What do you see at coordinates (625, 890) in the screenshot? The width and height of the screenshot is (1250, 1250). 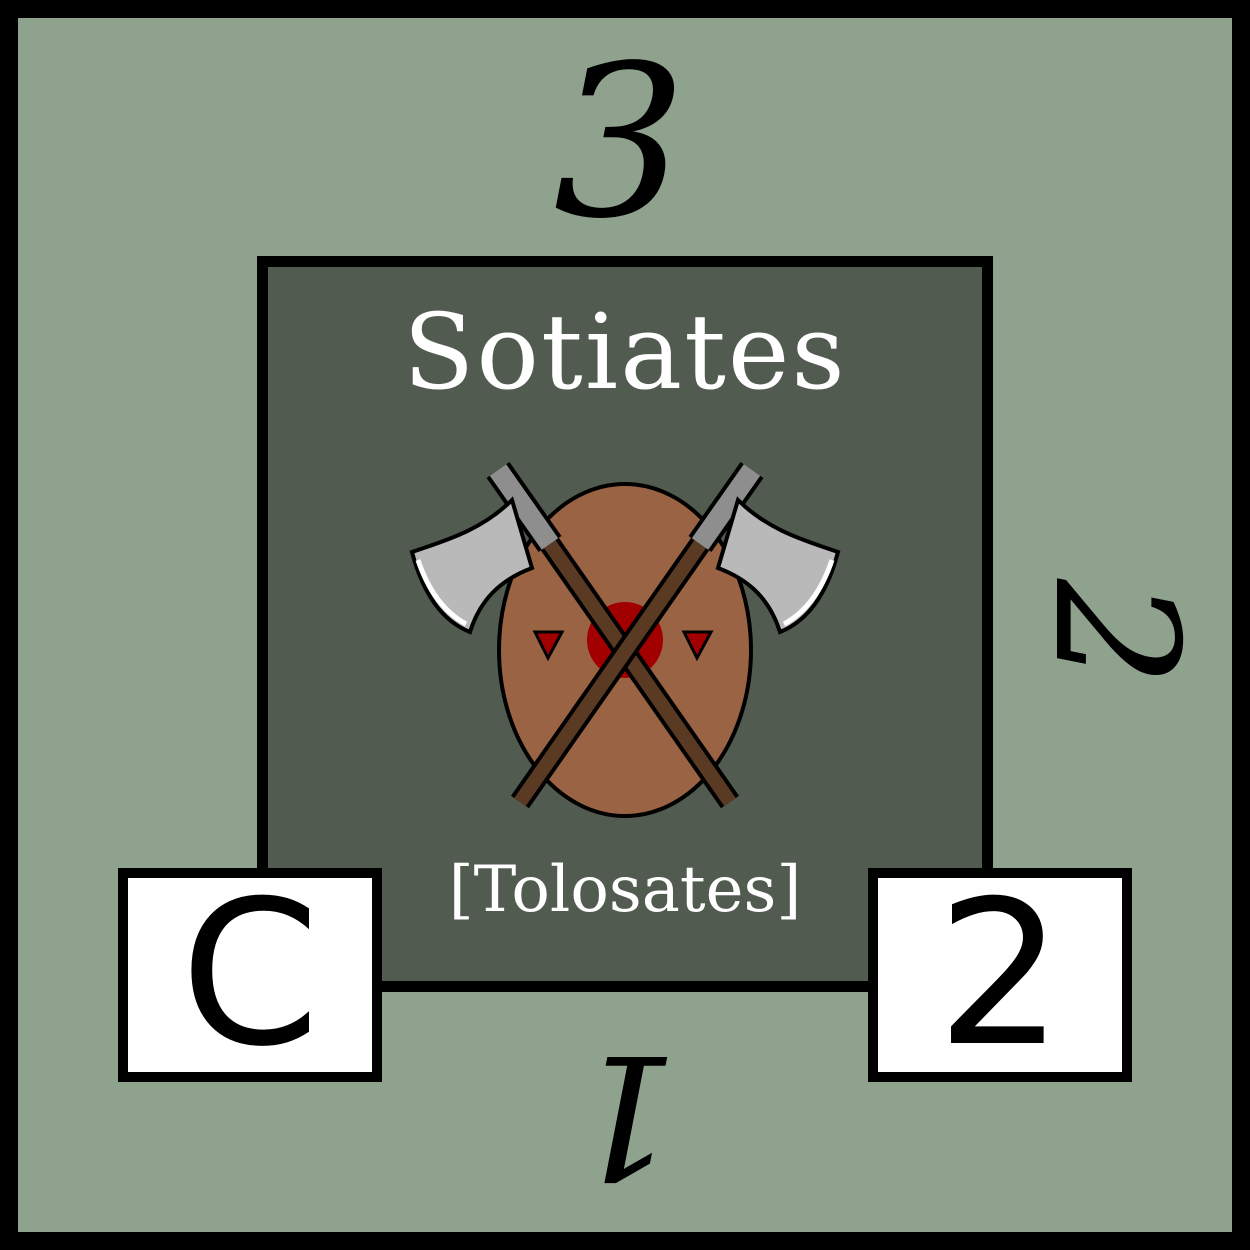 I see `tribe-subtitle: [Tolosates]` at bounding box center [625, 890].